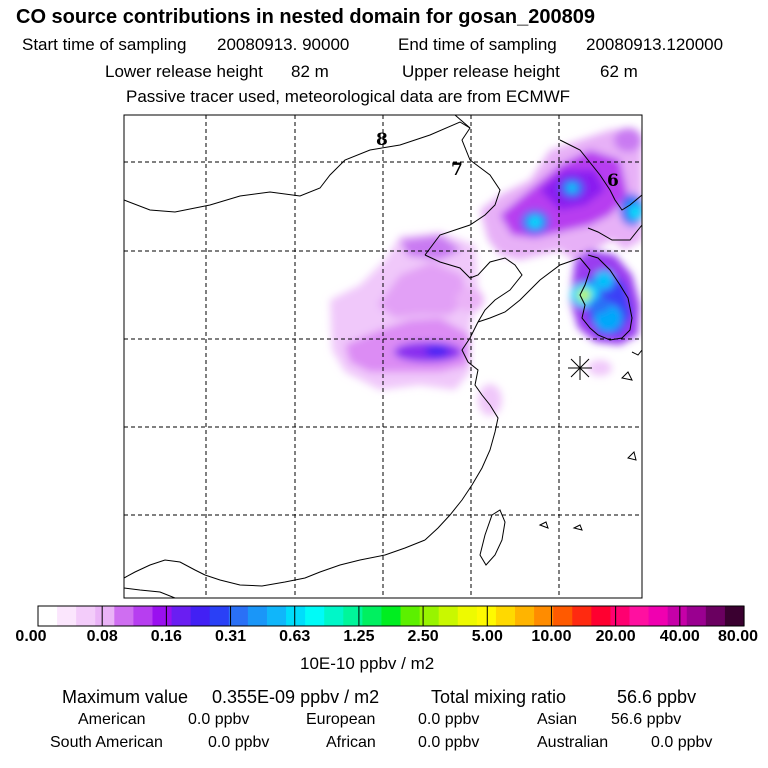 This screenshot has width=768, height=768. I want to click on receptor-asterisk-icon, so click(580, 368).